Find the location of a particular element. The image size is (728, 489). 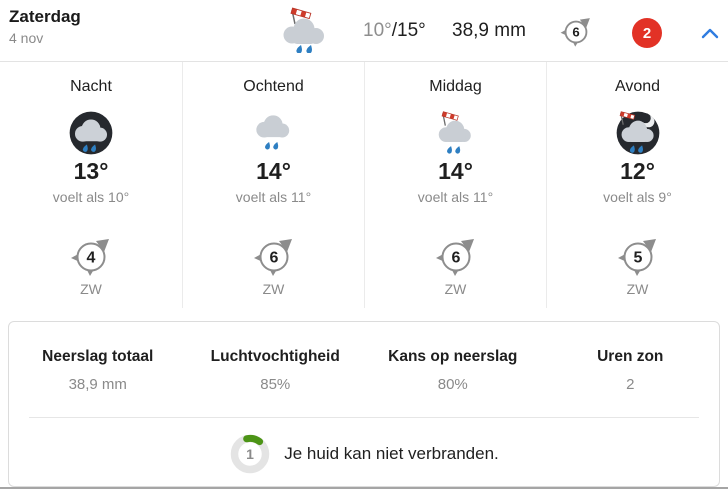

stat-label: Neerslag totaal is located at coordinates (98, 356).